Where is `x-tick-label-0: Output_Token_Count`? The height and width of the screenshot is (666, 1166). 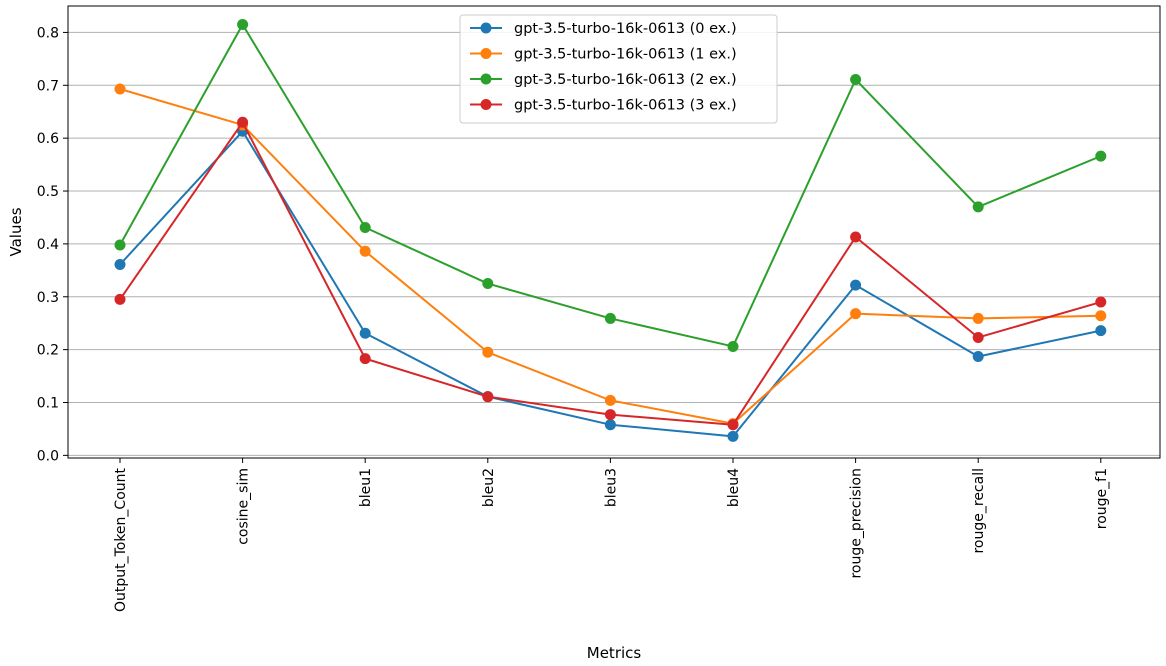
x-tick-label-0: Output_Token_Count is located at coordinates (121, 539).